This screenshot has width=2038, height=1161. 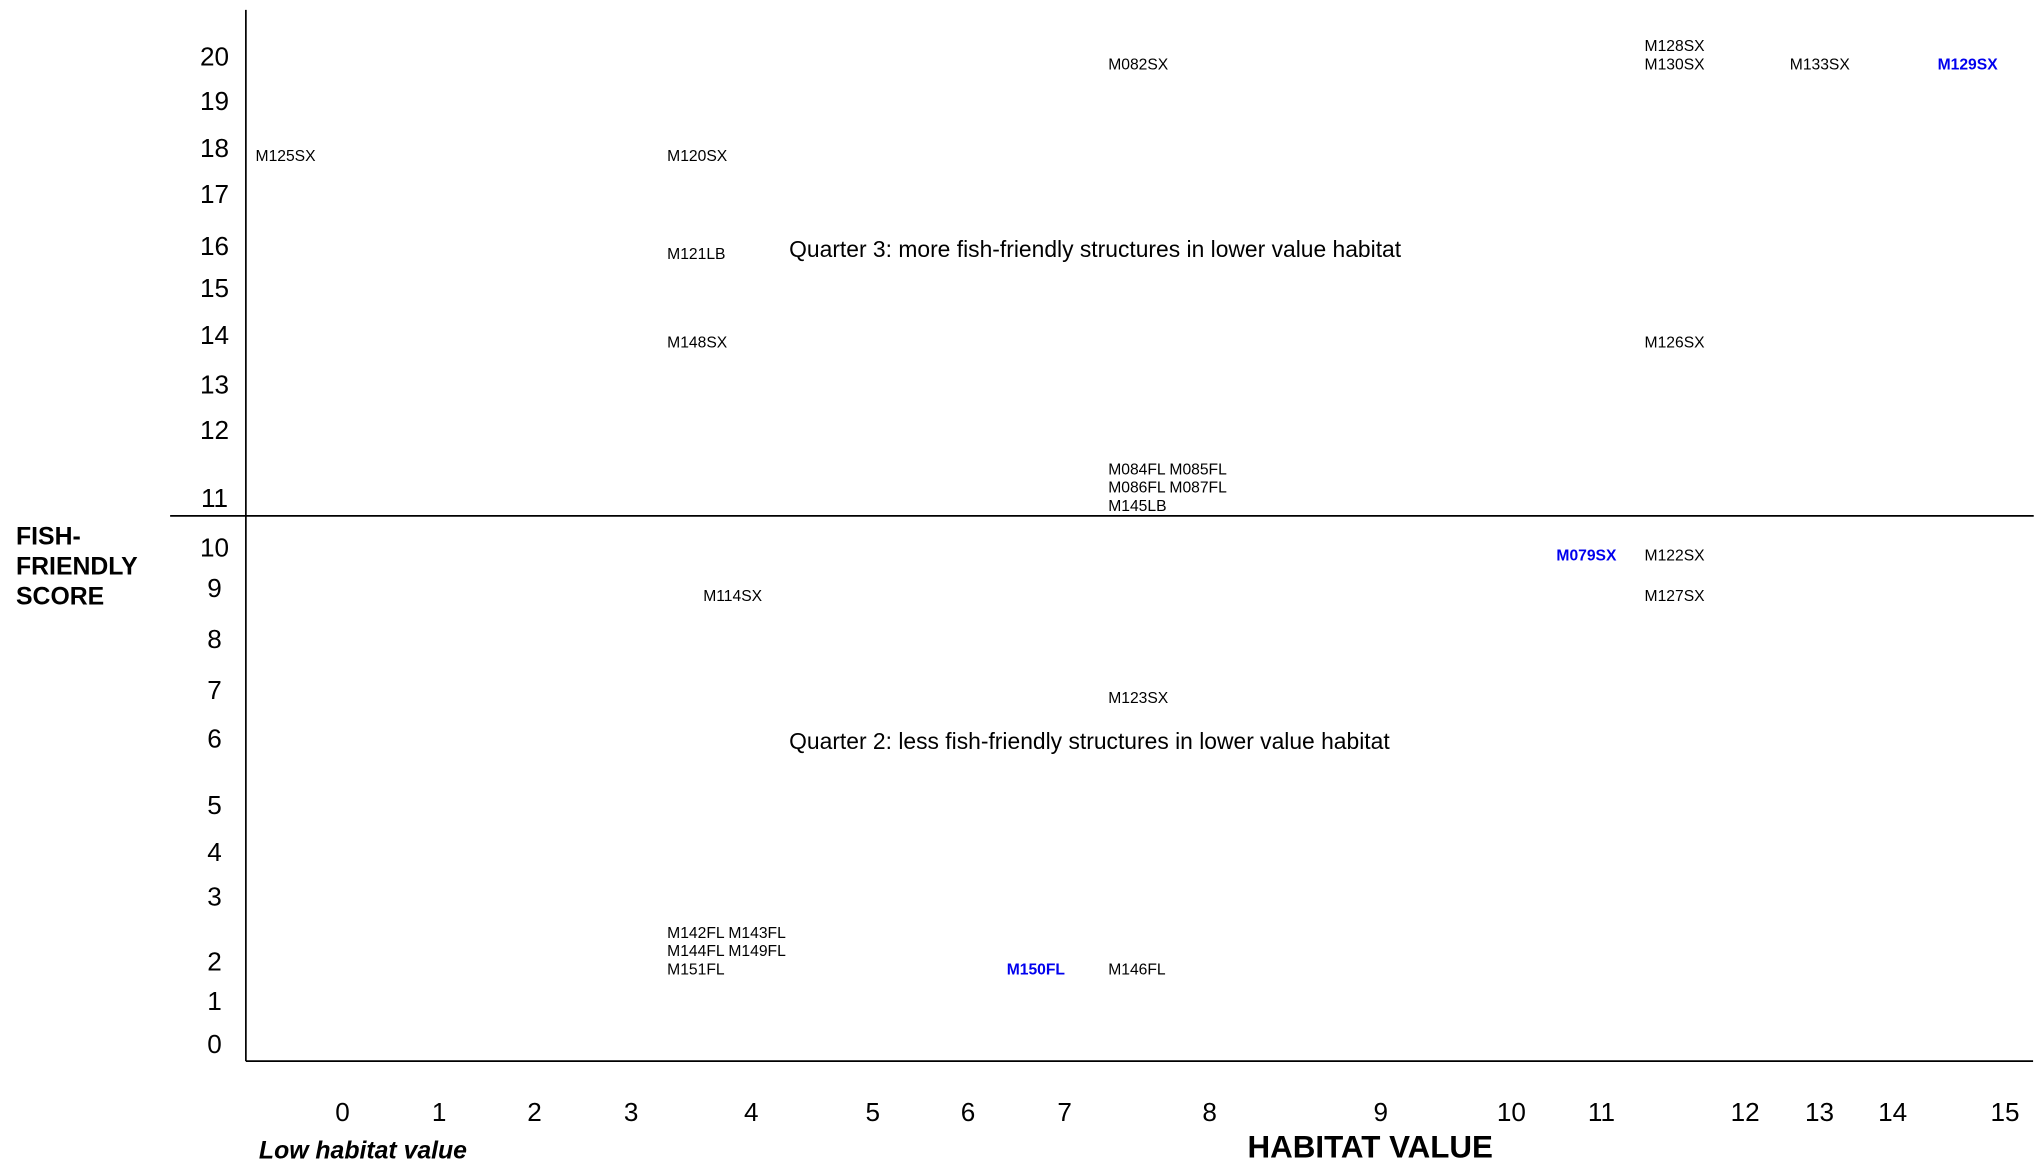 What do you see at coordinates (1167, 469) in the screenshot?
I see `point-label: M084FL M085FL` at bounding box center [1167, 469].